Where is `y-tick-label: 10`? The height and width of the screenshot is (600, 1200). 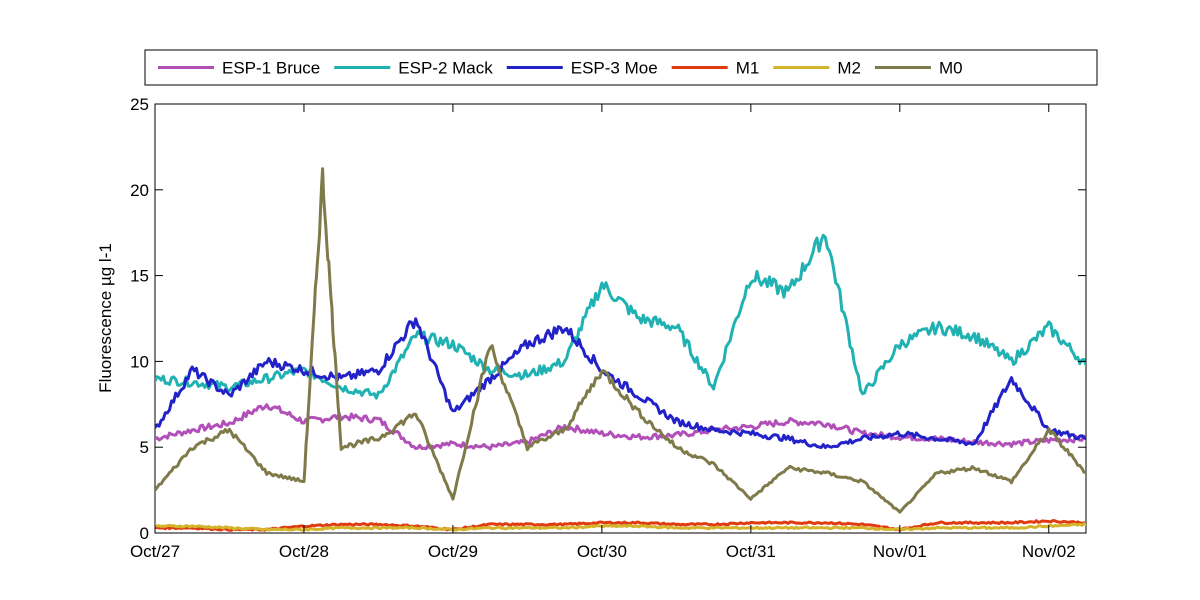 y-tick-label: 10 is located at coordinates (139, 361).